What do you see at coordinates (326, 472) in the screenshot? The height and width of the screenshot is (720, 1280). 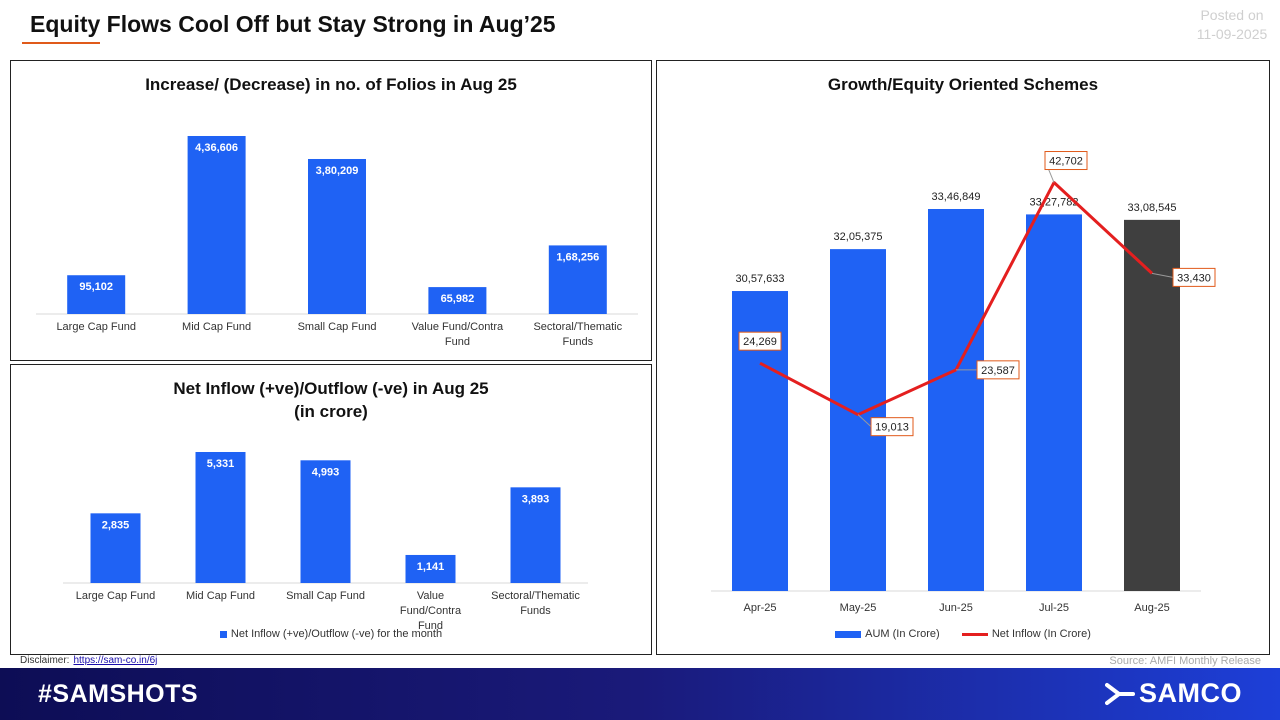 I see `net-inflow-data-label-small-cap-fund: 4,993` at bounding box center [326, 472].